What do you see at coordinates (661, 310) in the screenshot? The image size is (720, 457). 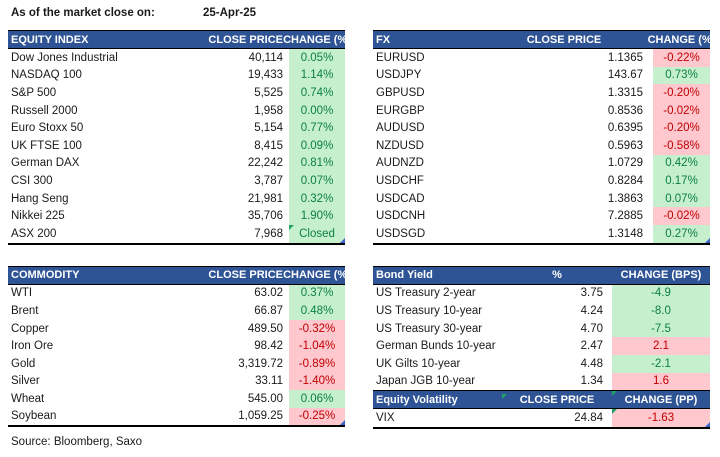 I see `change-text: -8.0` at bounding box center [661, 310].